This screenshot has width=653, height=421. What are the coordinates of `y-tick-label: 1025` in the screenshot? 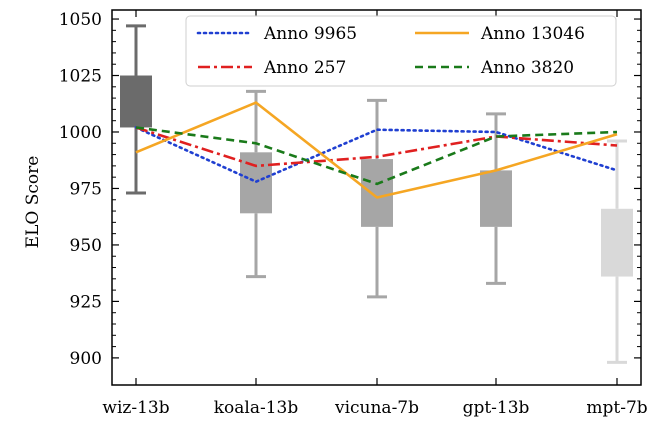 It's located at (80, 77).